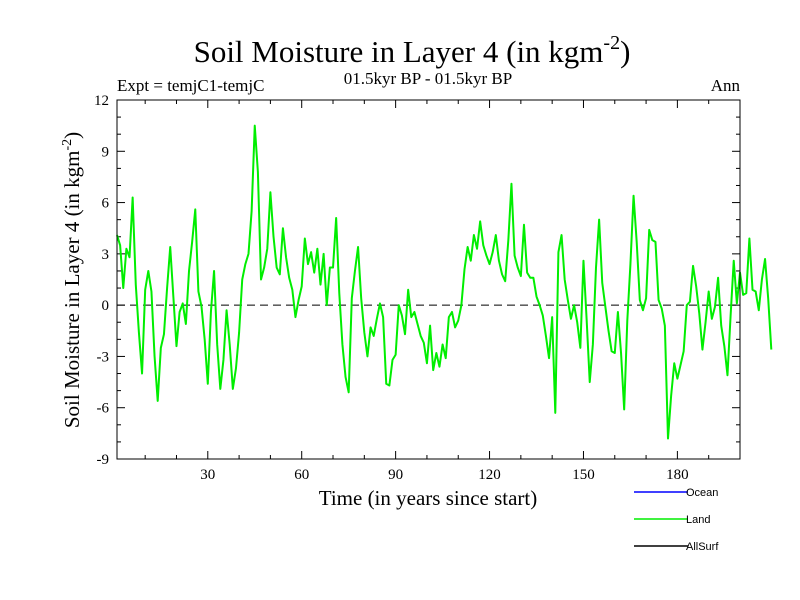  Describe the element at coordinates (190, 85) in the screenshot. I see `experiment-label: Expt = temjC1-temjC` at that location.